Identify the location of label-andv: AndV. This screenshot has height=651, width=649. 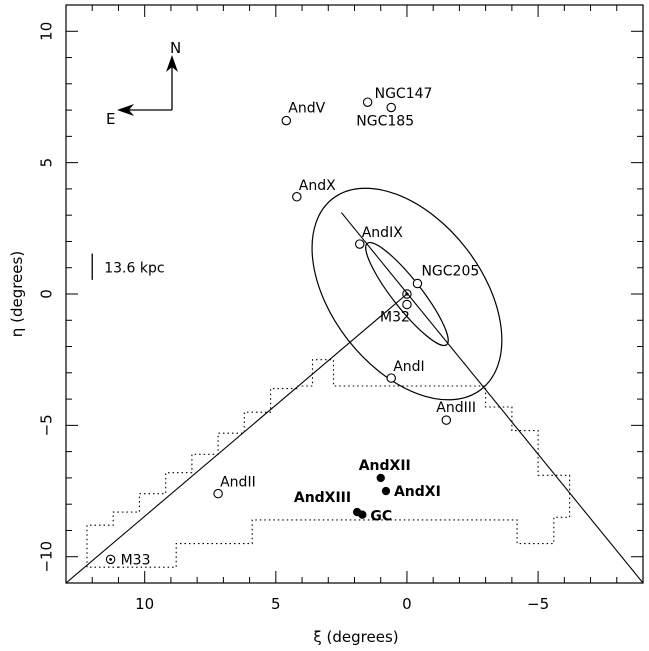
(306, 109).